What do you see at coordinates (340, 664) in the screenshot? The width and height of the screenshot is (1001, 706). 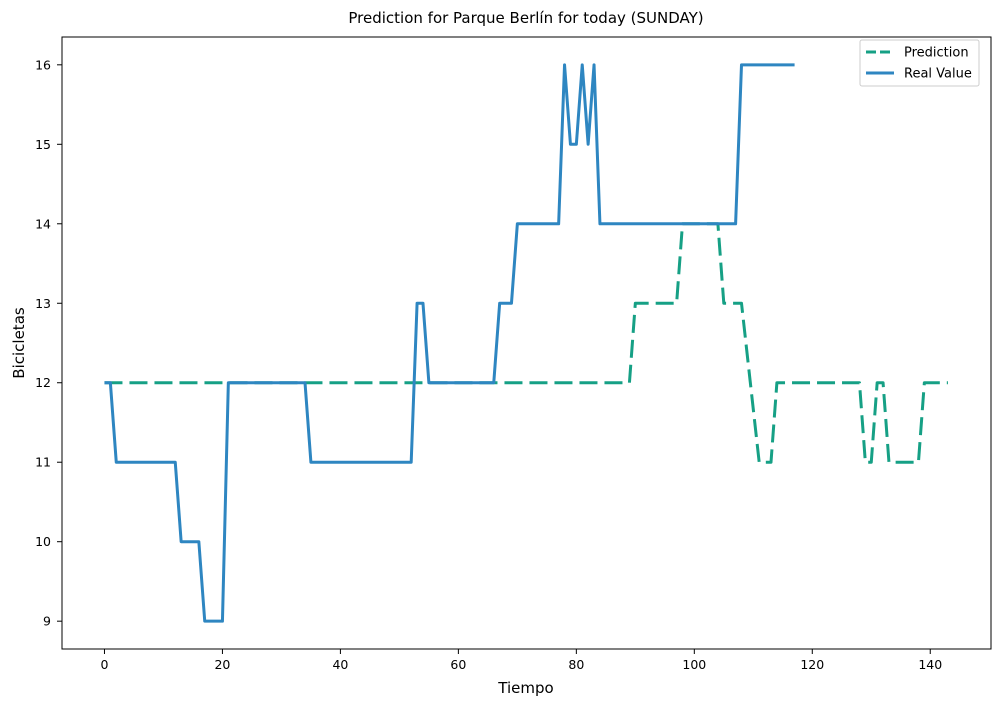 I see `x-tick-label: 40` at bounding box center [340, 664].